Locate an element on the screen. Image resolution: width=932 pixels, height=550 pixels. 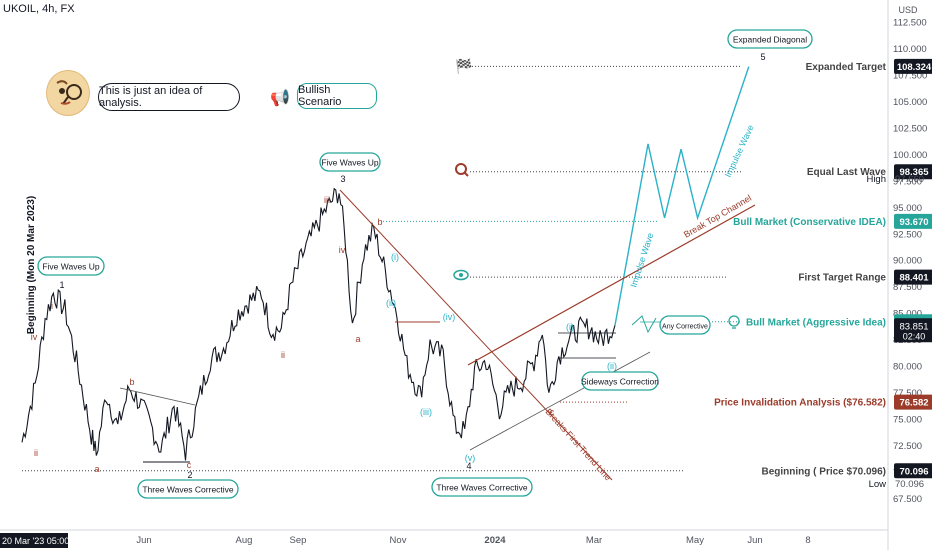
x-tick-label: 2024 is located at coordinates (495, 540).